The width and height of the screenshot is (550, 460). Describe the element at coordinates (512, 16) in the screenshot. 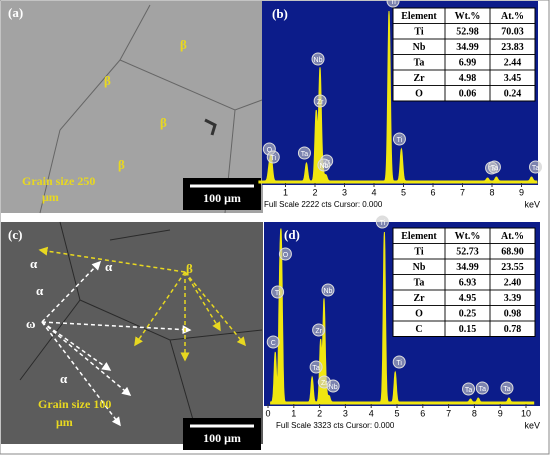

I see `table-header: At.%` at that location.